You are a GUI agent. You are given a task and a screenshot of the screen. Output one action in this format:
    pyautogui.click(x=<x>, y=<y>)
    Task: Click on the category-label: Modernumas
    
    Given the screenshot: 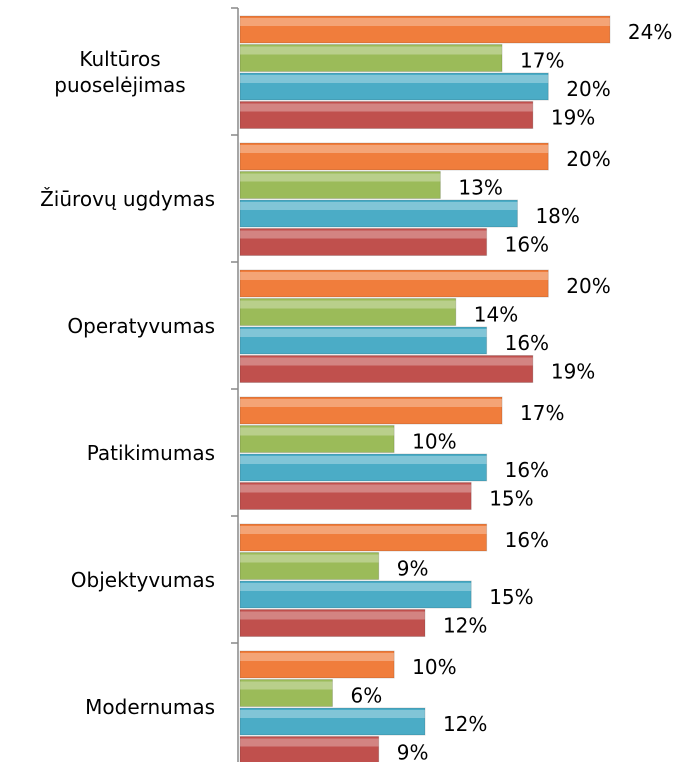 What is the action you would take?
    pyautogui.click(x=150, y=706)
    